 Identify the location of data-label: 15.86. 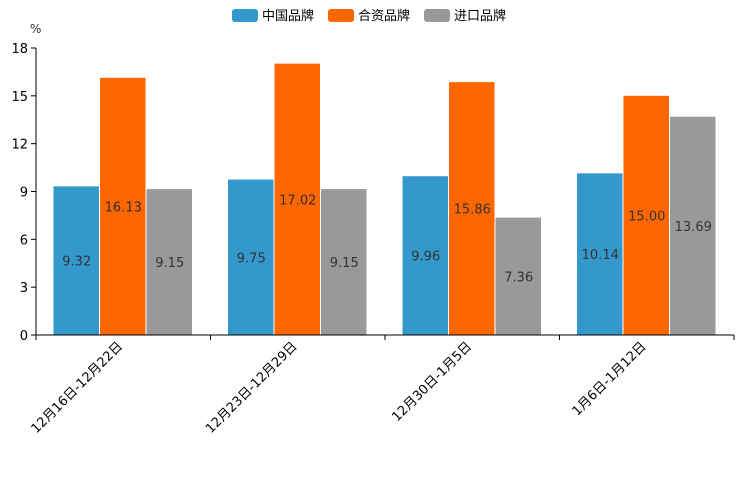
(472, 210).